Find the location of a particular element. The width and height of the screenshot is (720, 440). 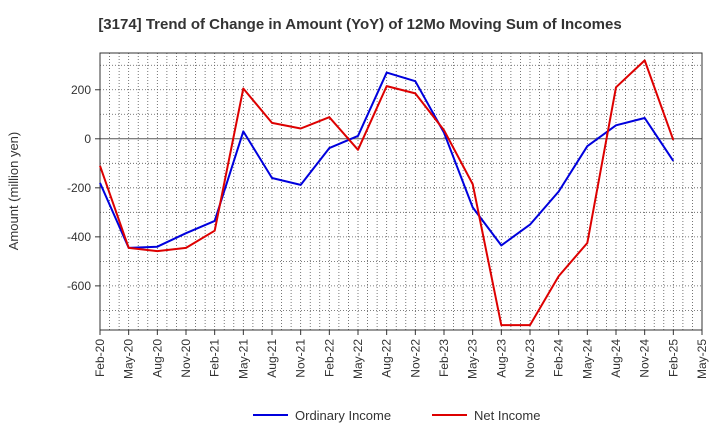

x-tick-label: Aug-23 is located at coordinates (501, 358).